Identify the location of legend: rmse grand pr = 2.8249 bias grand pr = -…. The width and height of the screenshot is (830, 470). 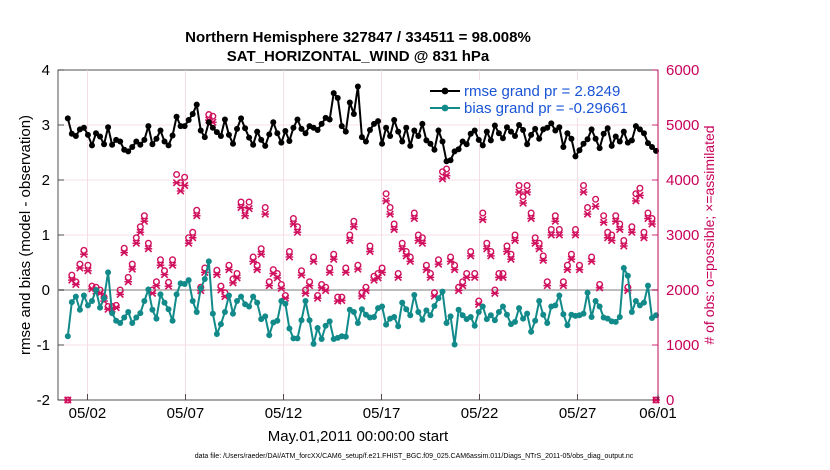
(538, 99).